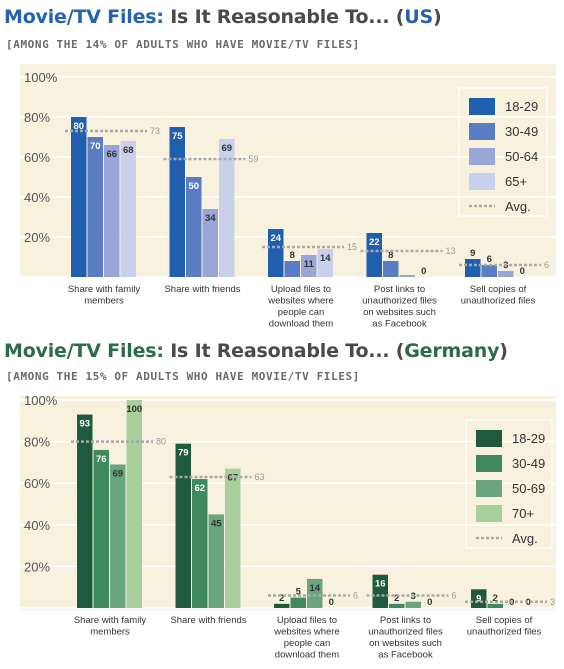 Image resolution: width=564 pixels, height=669 pixels. What do you see at coordinates (523, 513) in the screenshot?
I see `legend-label: 70+` at bounding box center [523, 513].